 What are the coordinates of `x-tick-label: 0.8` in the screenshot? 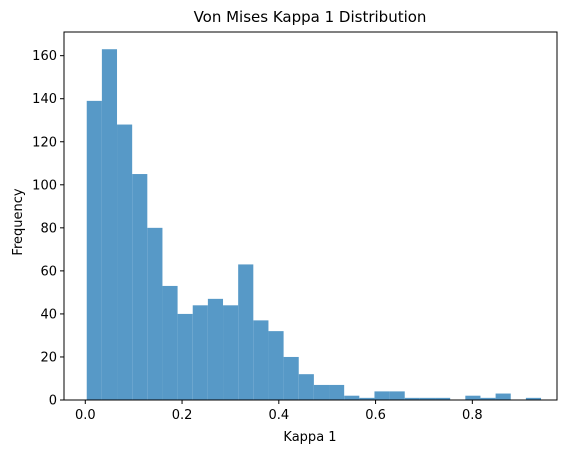 It's located at (472, 415).